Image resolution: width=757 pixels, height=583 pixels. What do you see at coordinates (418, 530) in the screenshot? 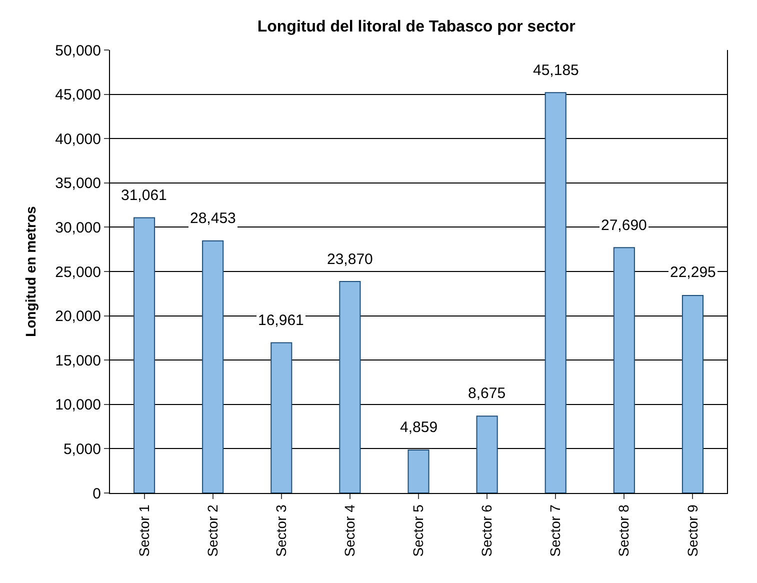
I see `x-tick-label: Sector 5` at bounding box center [418, 530].